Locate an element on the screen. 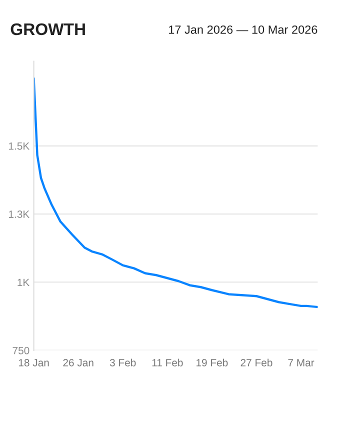 The height and width of the screenshot is (438, 338). chart-title: GROWTH is located at coordinates (47, 29).